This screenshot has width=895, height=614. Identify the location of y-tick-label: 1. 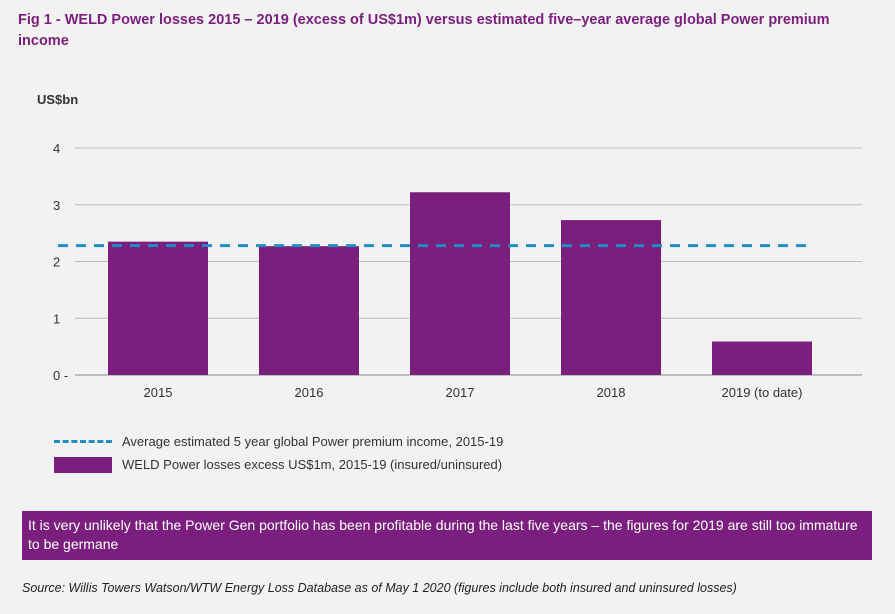
(56, 318).